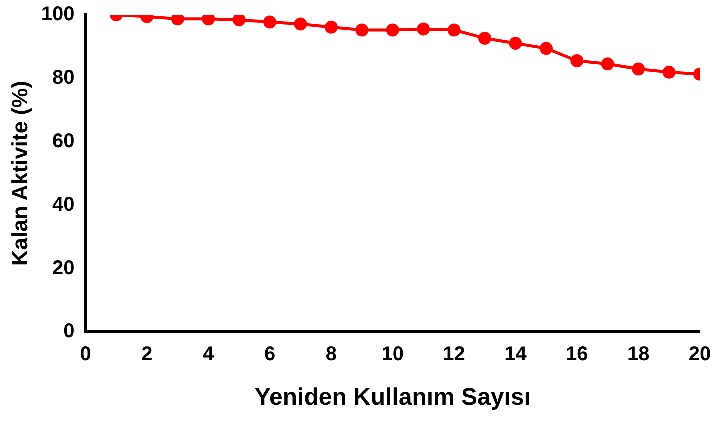  Describe the element at coordinates (700, 355) in the screenshot. I see `x-tick-label: 20` at that location.